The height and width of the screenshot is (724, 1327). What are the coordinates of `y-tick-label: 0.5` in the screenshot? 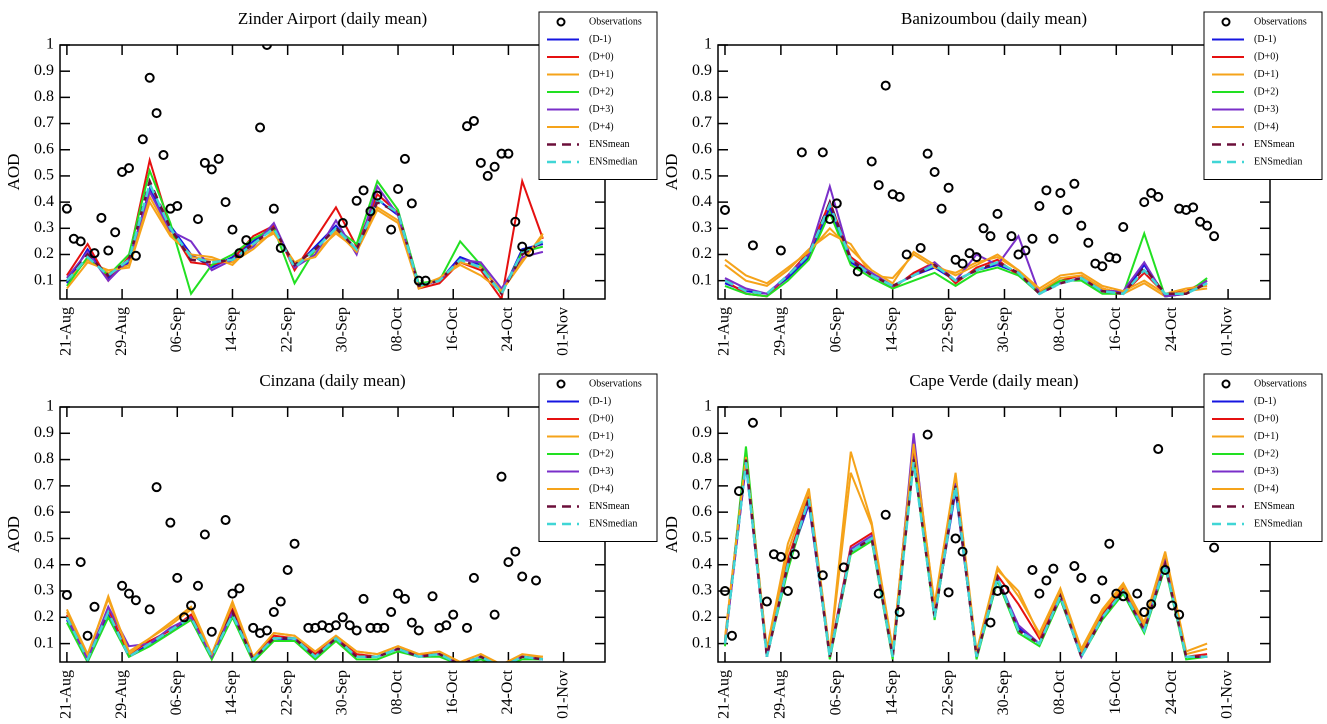 It's located at (44, 175).